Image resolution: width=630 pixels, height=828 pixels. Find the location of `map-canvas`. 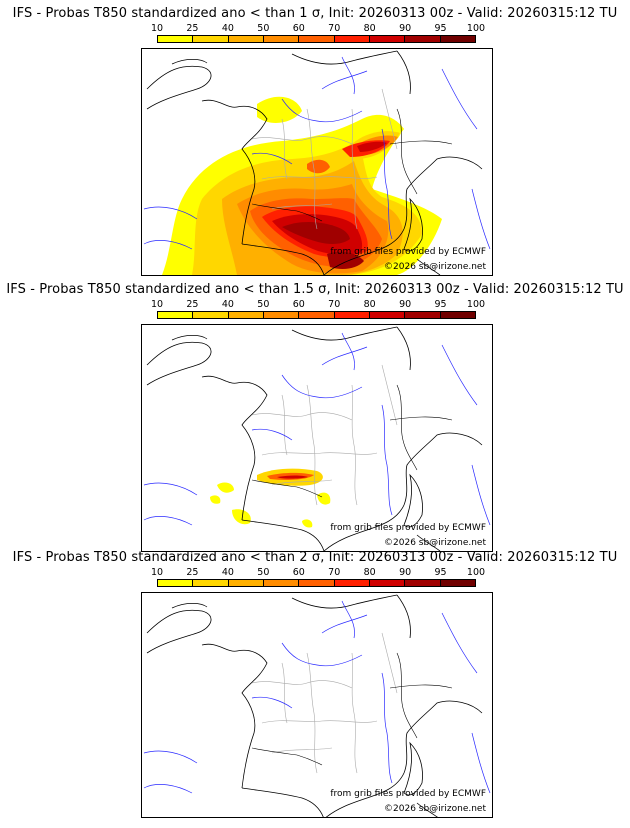

map-canvas is located at coordinates (317, 705).